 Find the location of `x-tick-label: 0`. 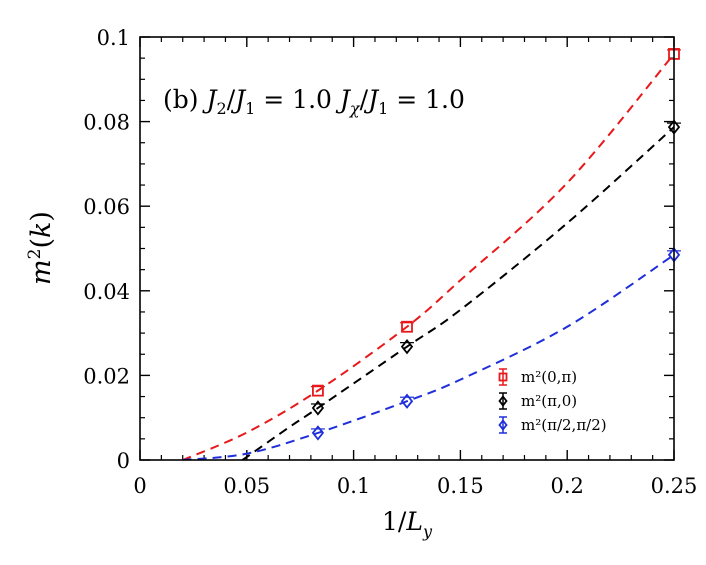

x-tick-label: 0 is located at coordinates (139, 486).